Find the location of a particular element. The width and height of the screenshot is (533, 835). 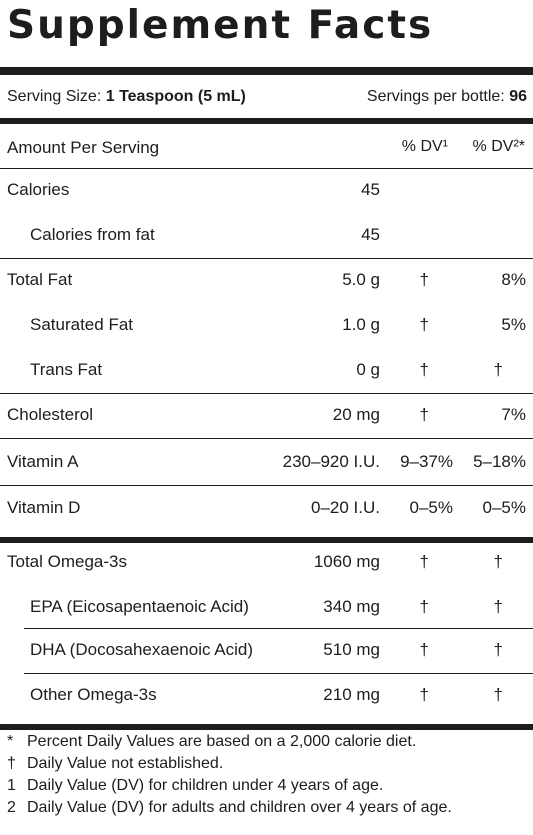

servings-per-container: Servings per bottle: 96 is located at coordinates (447, 97).